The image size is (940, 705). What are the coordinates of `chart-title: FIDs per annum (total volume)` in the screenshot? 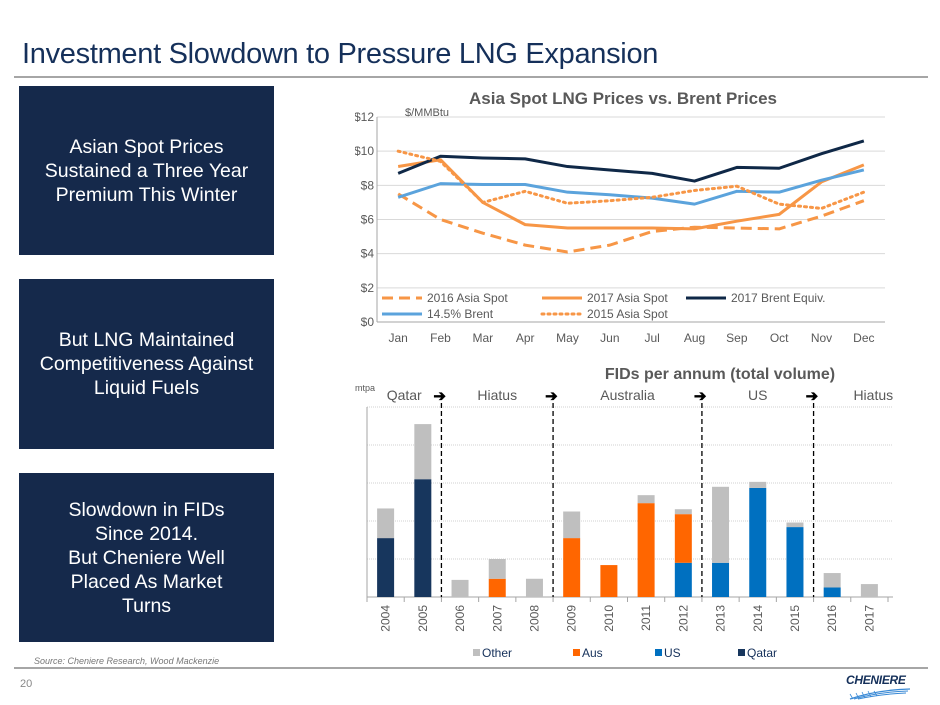 It's located at (720, 374).